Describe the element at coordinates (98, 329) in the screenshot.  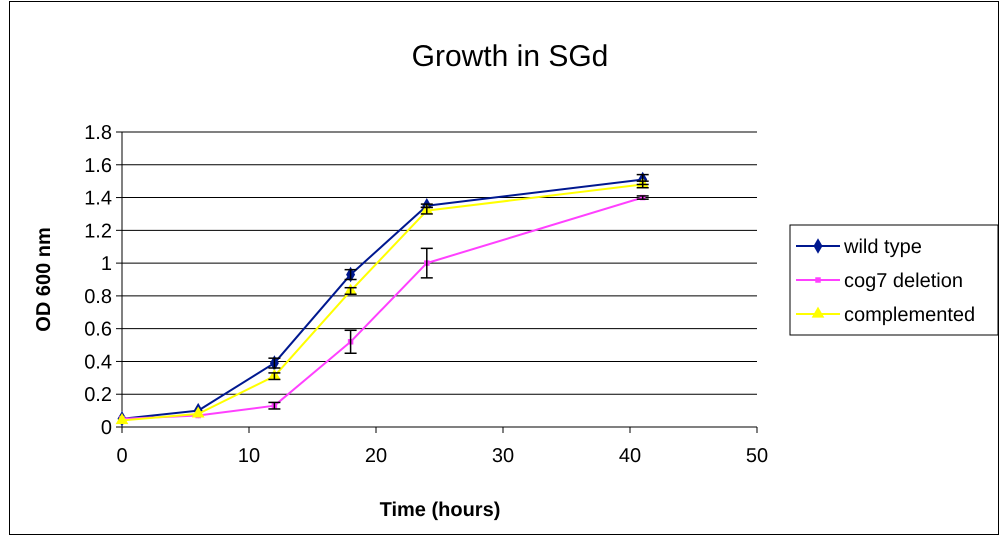
I see `y-tick-label: 0.6` at that location.